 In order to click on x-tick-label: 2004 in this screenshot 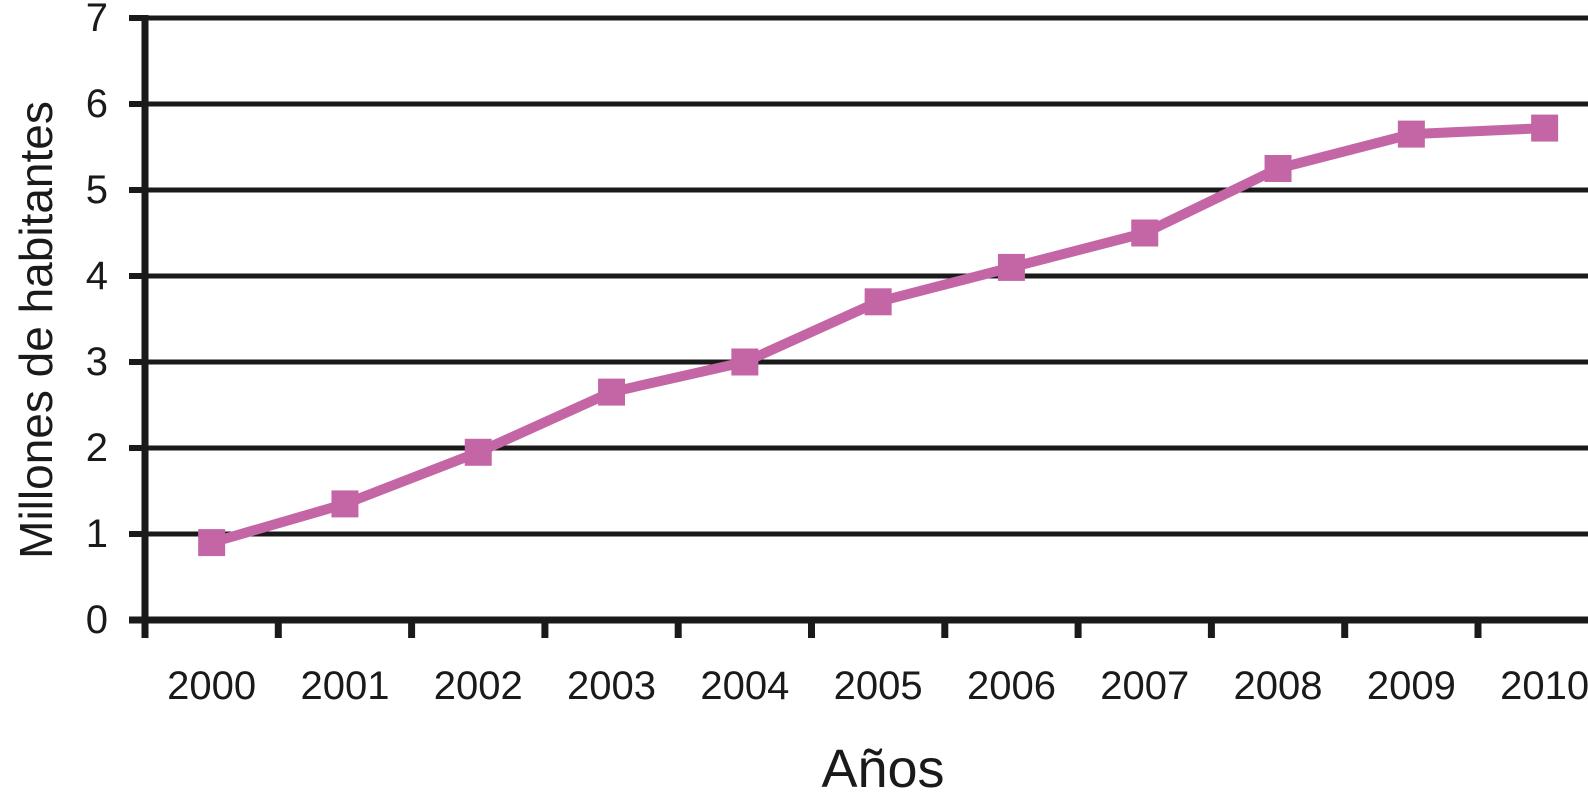, I will do `click(744, 686)`.